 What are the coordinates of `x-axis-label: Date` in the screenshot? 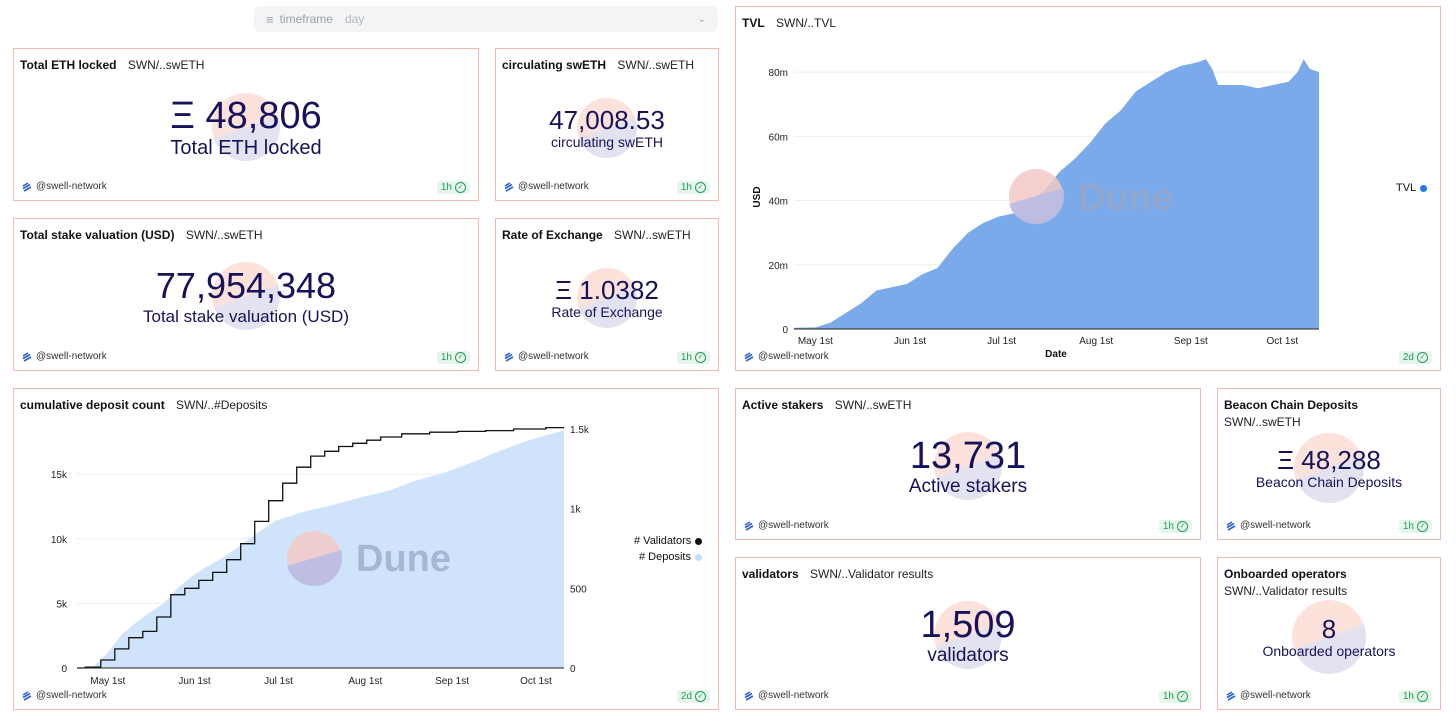 It's located at (1056, 354).